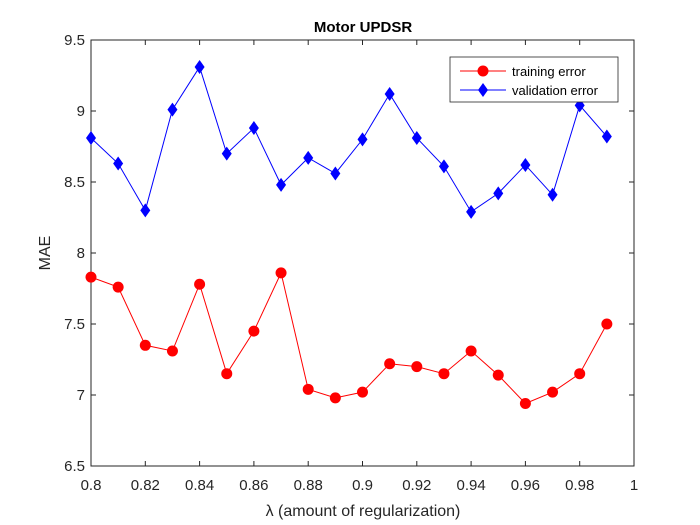 This screenshot has width=700, height=525. I want to click on legend-marker-validation, so click(483, 90).